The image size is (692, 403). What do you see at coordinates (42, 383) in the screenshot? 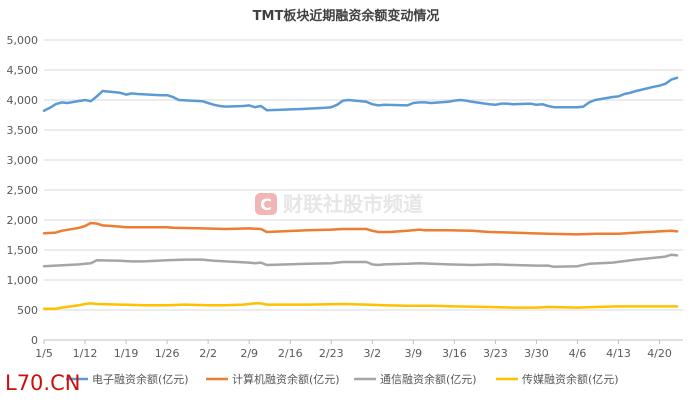
I see `corner-label: L70.CN` at bounding box center [42, 383].